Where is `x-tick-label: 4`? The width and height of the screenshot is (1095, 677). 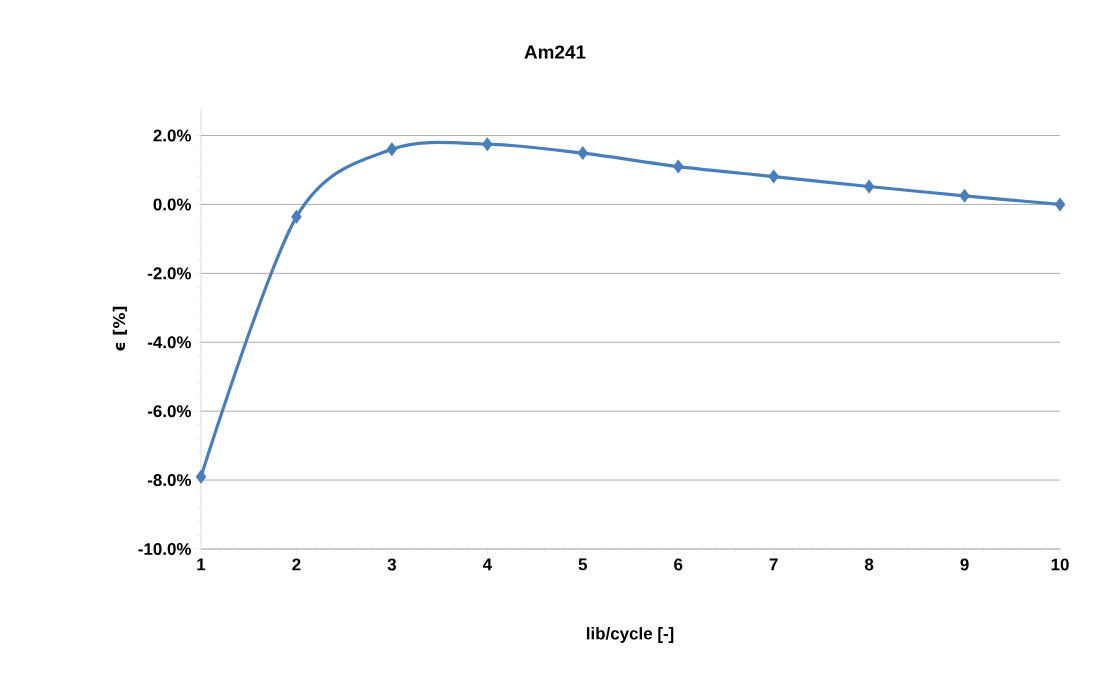
x-tick-label: 4 is located at coordinates (487, 564).